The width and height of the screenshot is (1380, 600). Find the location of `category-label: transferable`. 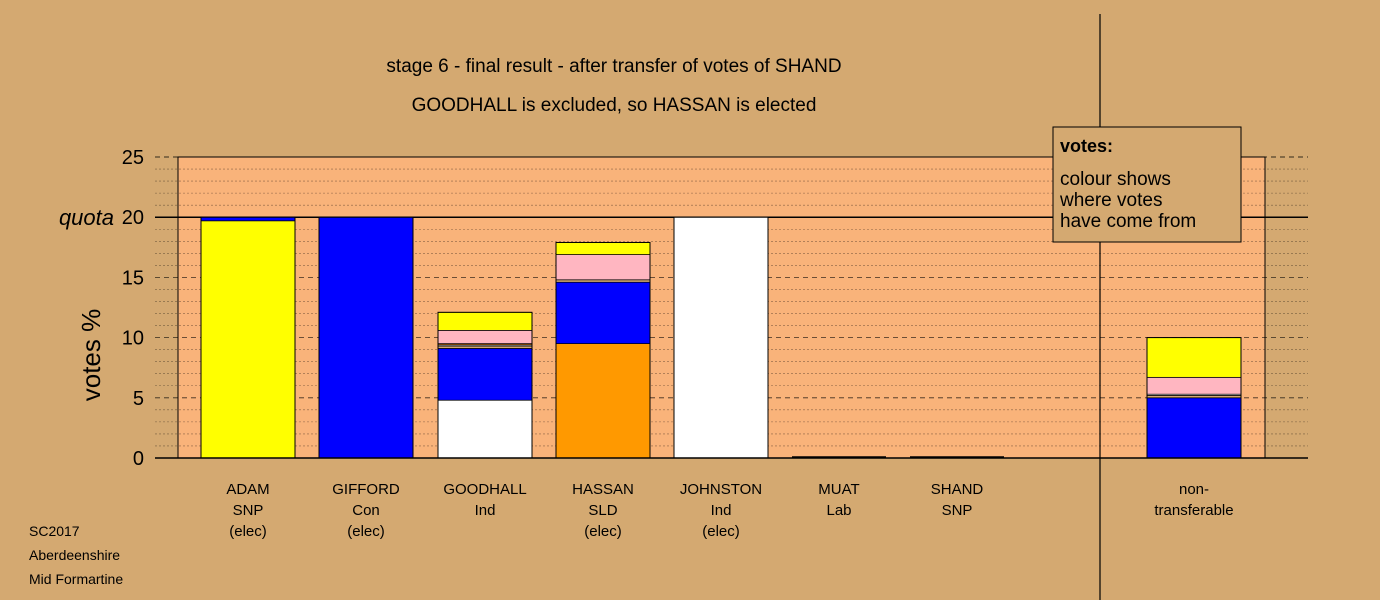

category-label: transferable is located at coordinates (1193, 510).